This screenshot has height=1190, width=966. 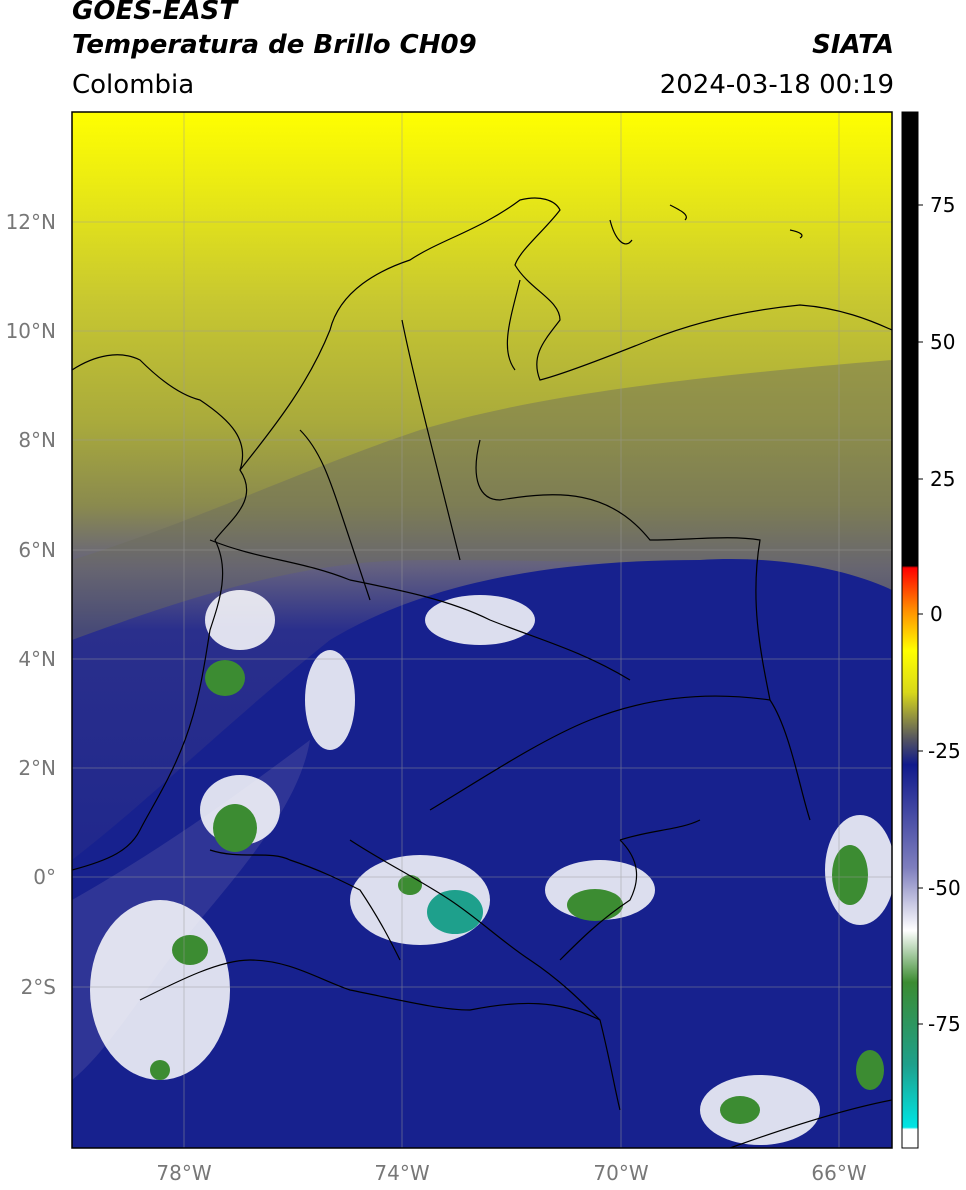 I want to click on lat-label: 12°N, so click(x=31, y=222).